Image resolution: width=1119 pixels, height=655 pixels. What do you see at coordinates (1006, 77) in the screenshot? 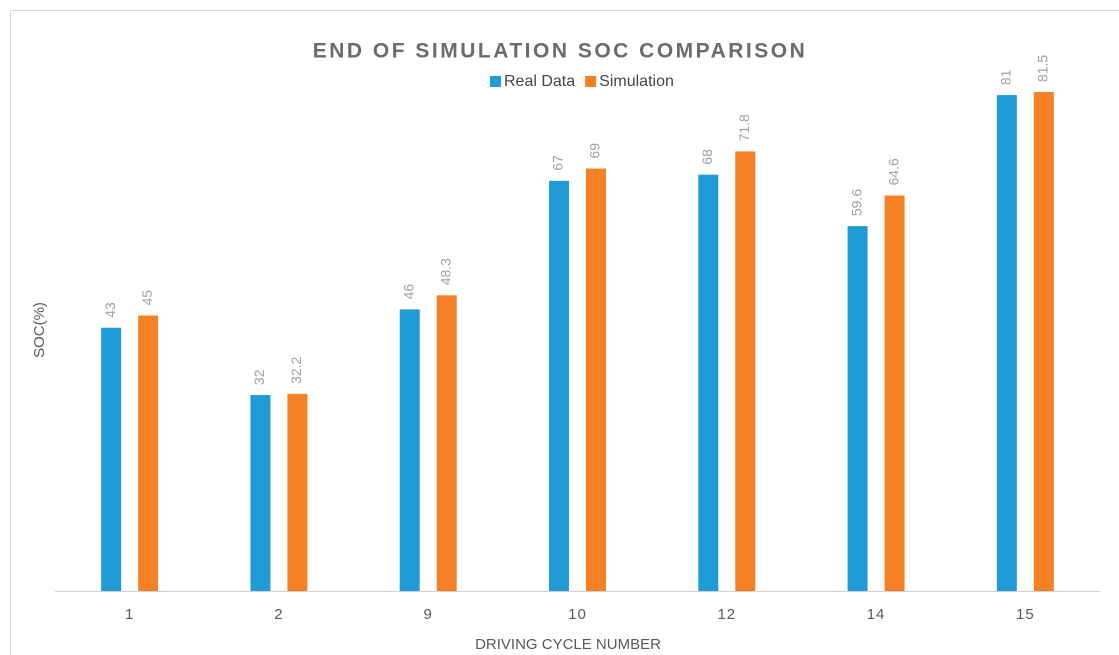
I see `data-label: 81` at bounding box center [1006, 77].